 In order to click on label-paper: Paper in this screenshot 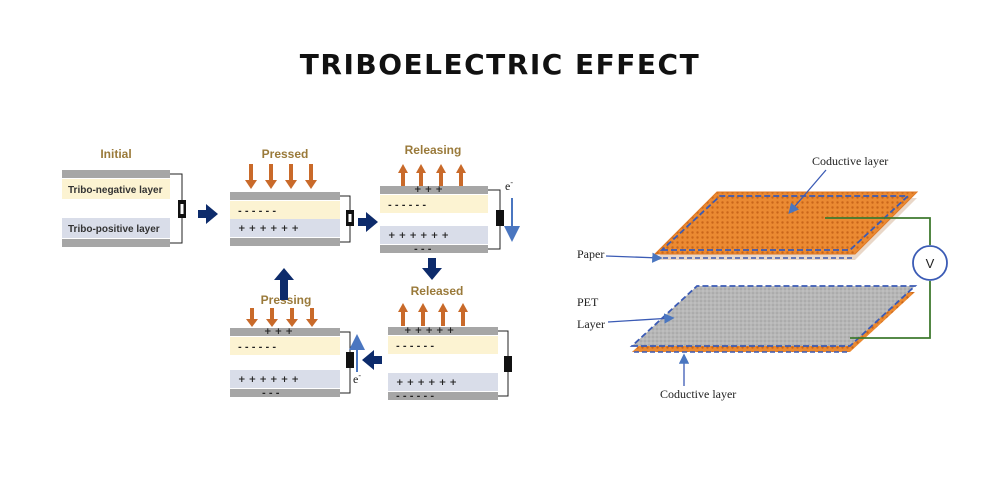, I will do `click(590, 254)`.